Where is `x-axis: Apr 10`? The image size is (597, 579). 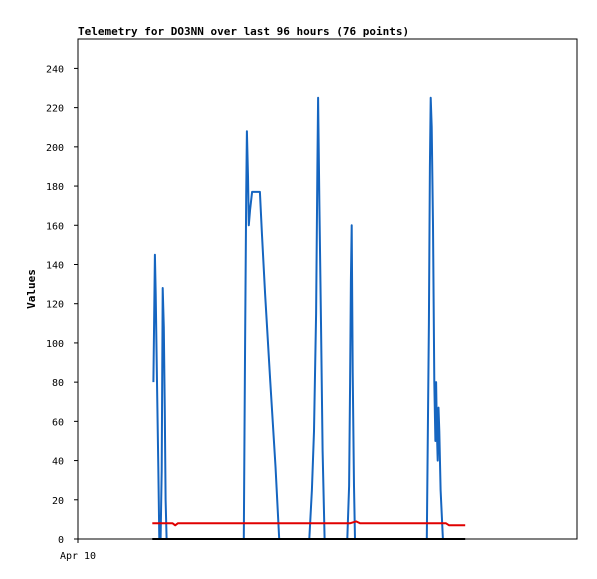
x-axis: Apr 10 is located at coordinates (78, 550).